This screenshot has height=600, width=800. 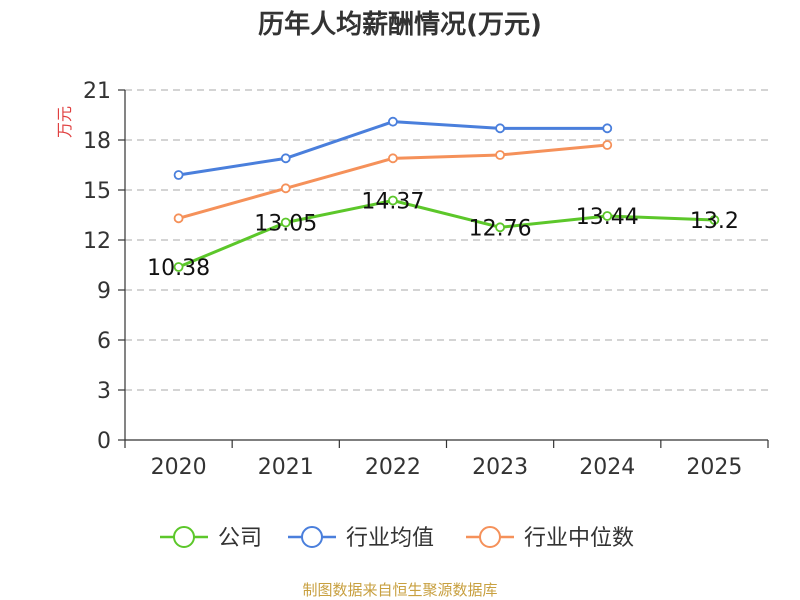 What do you see at coordinates (104, 291) in the screenshot?
I see `y-tick-label: 9` at bounding box center [104, 291].